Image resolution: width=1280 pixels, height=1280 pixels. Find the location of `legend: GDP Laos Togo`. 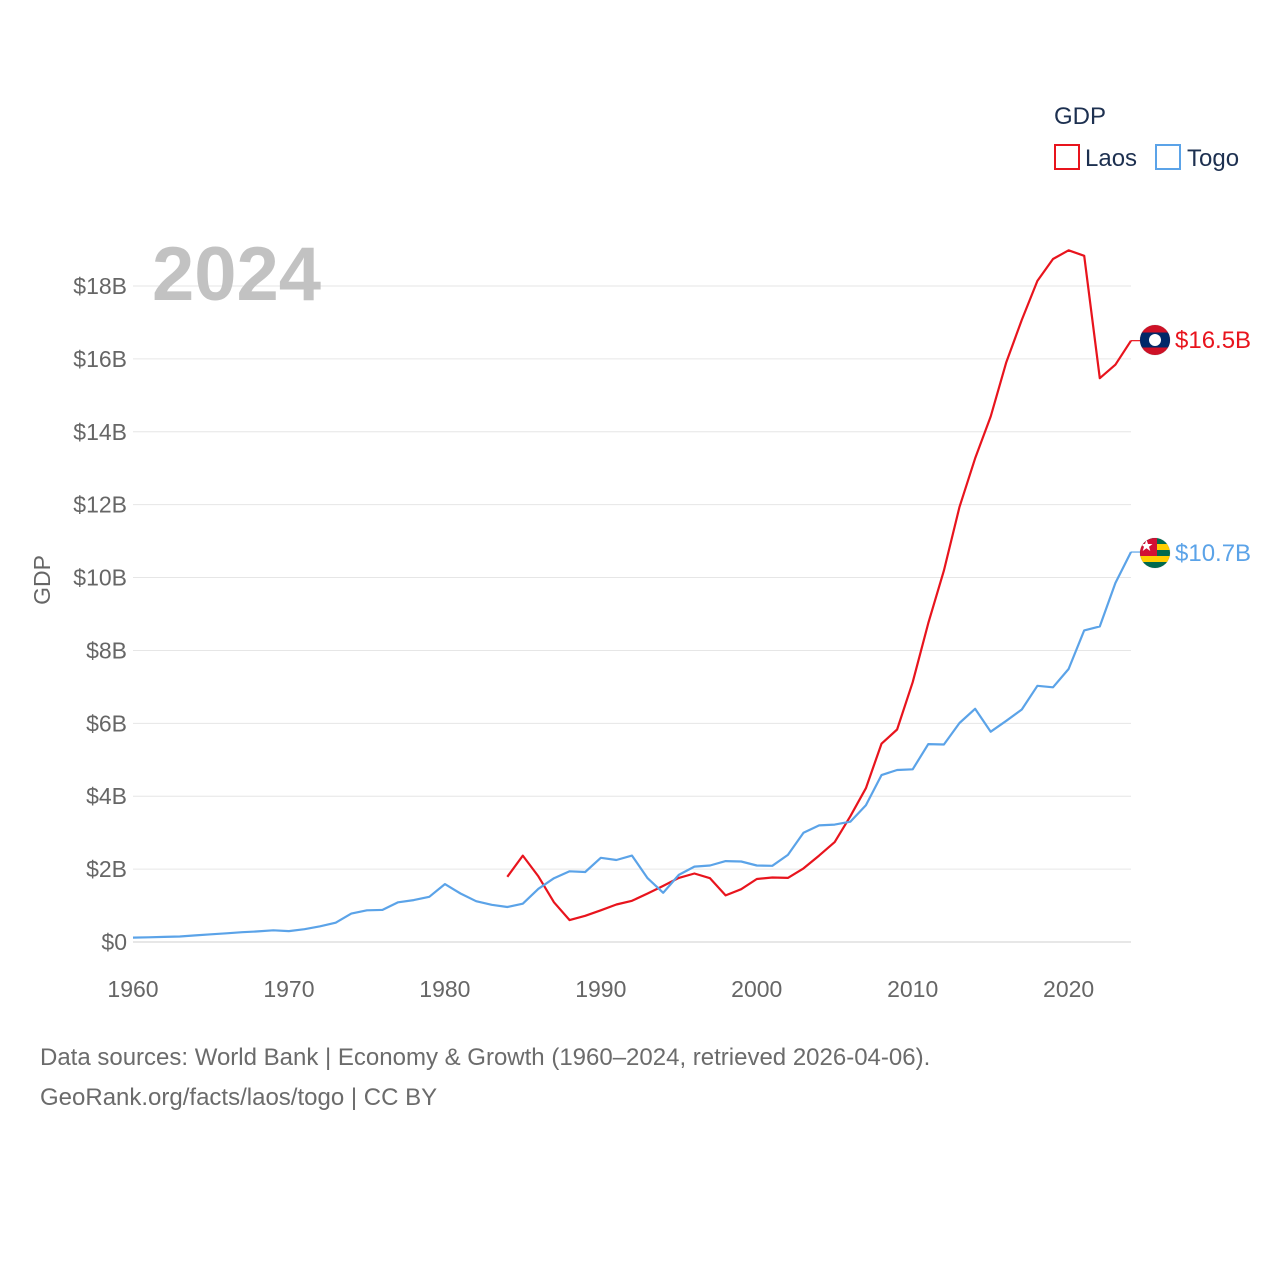

legend: GDP Laos Togo is located at coordinates (1146, 137).